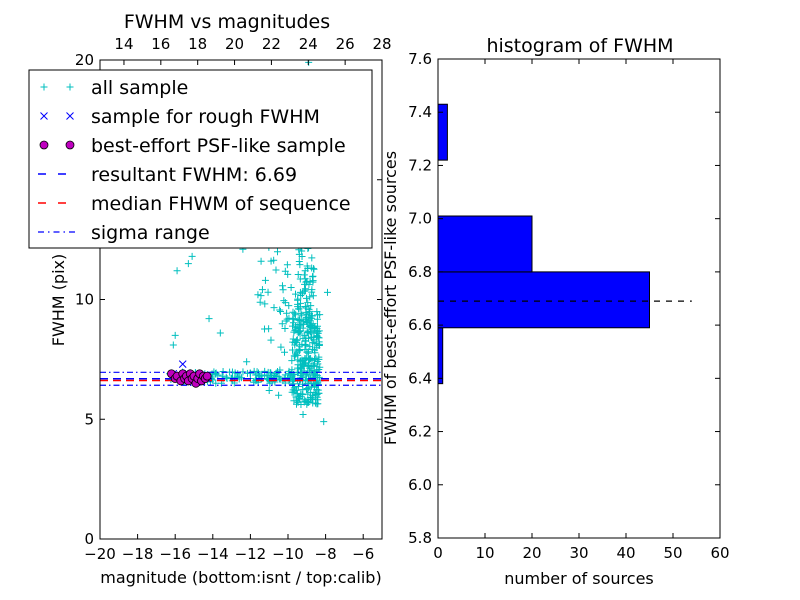  Describe the element at coordinates (138, 554) in the screenshot. I see `scatter-x-tick-label: −18` at that location.